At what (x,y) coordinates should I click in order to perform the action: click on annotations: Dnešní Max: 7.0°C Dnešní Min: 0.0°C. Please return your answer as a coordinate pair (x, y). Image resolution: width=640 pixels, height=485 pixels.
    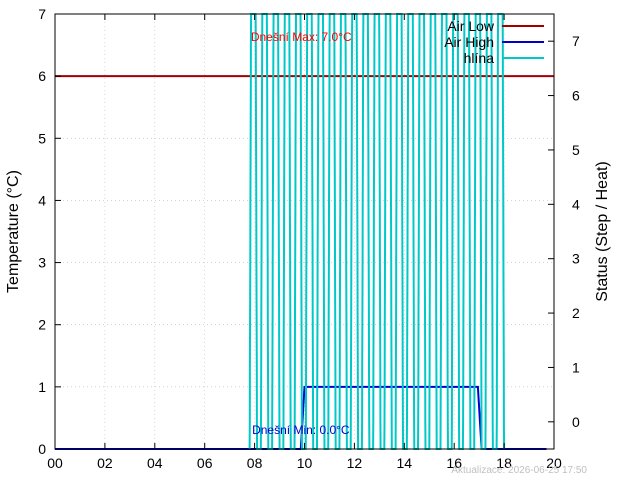
    Looking at the image, I should click on (301, 233).